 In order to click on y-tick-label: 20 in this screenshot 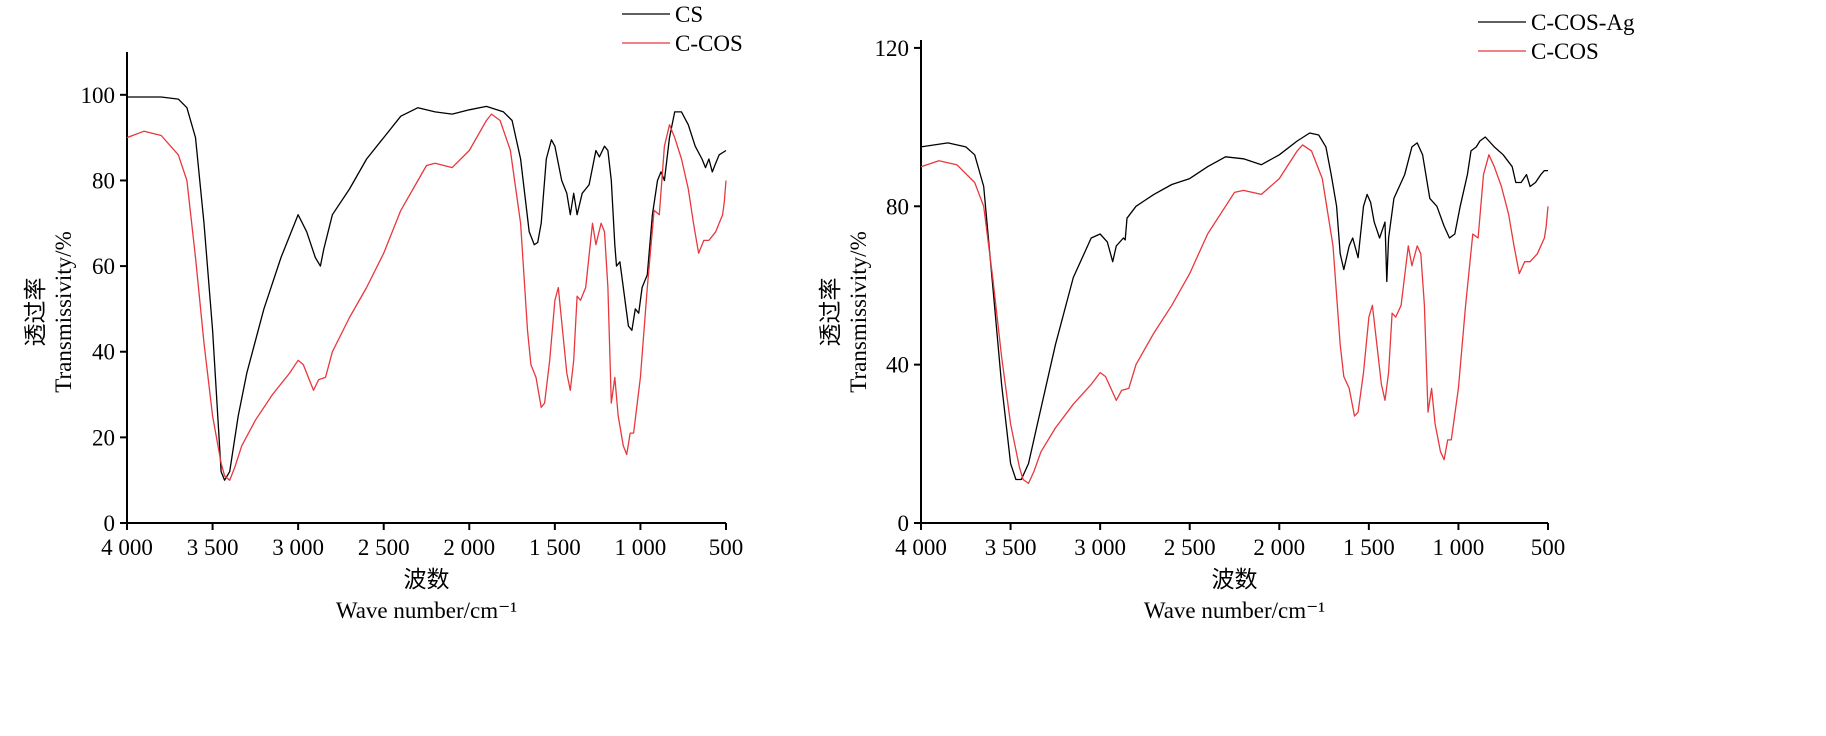, I will do `click(103, 437)`.